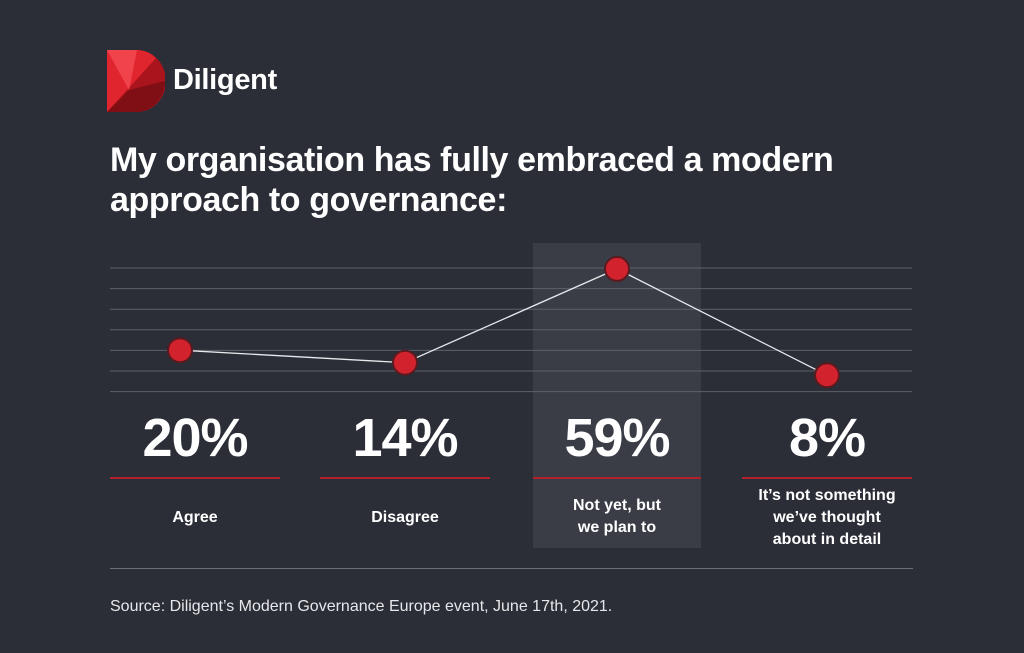 The width and height of the screenshot is (1024, 653). What do you see at coordinates (405, 517) in the screenshot?
I see `category-label-2: Disagree` at bounding box center [405, 517].